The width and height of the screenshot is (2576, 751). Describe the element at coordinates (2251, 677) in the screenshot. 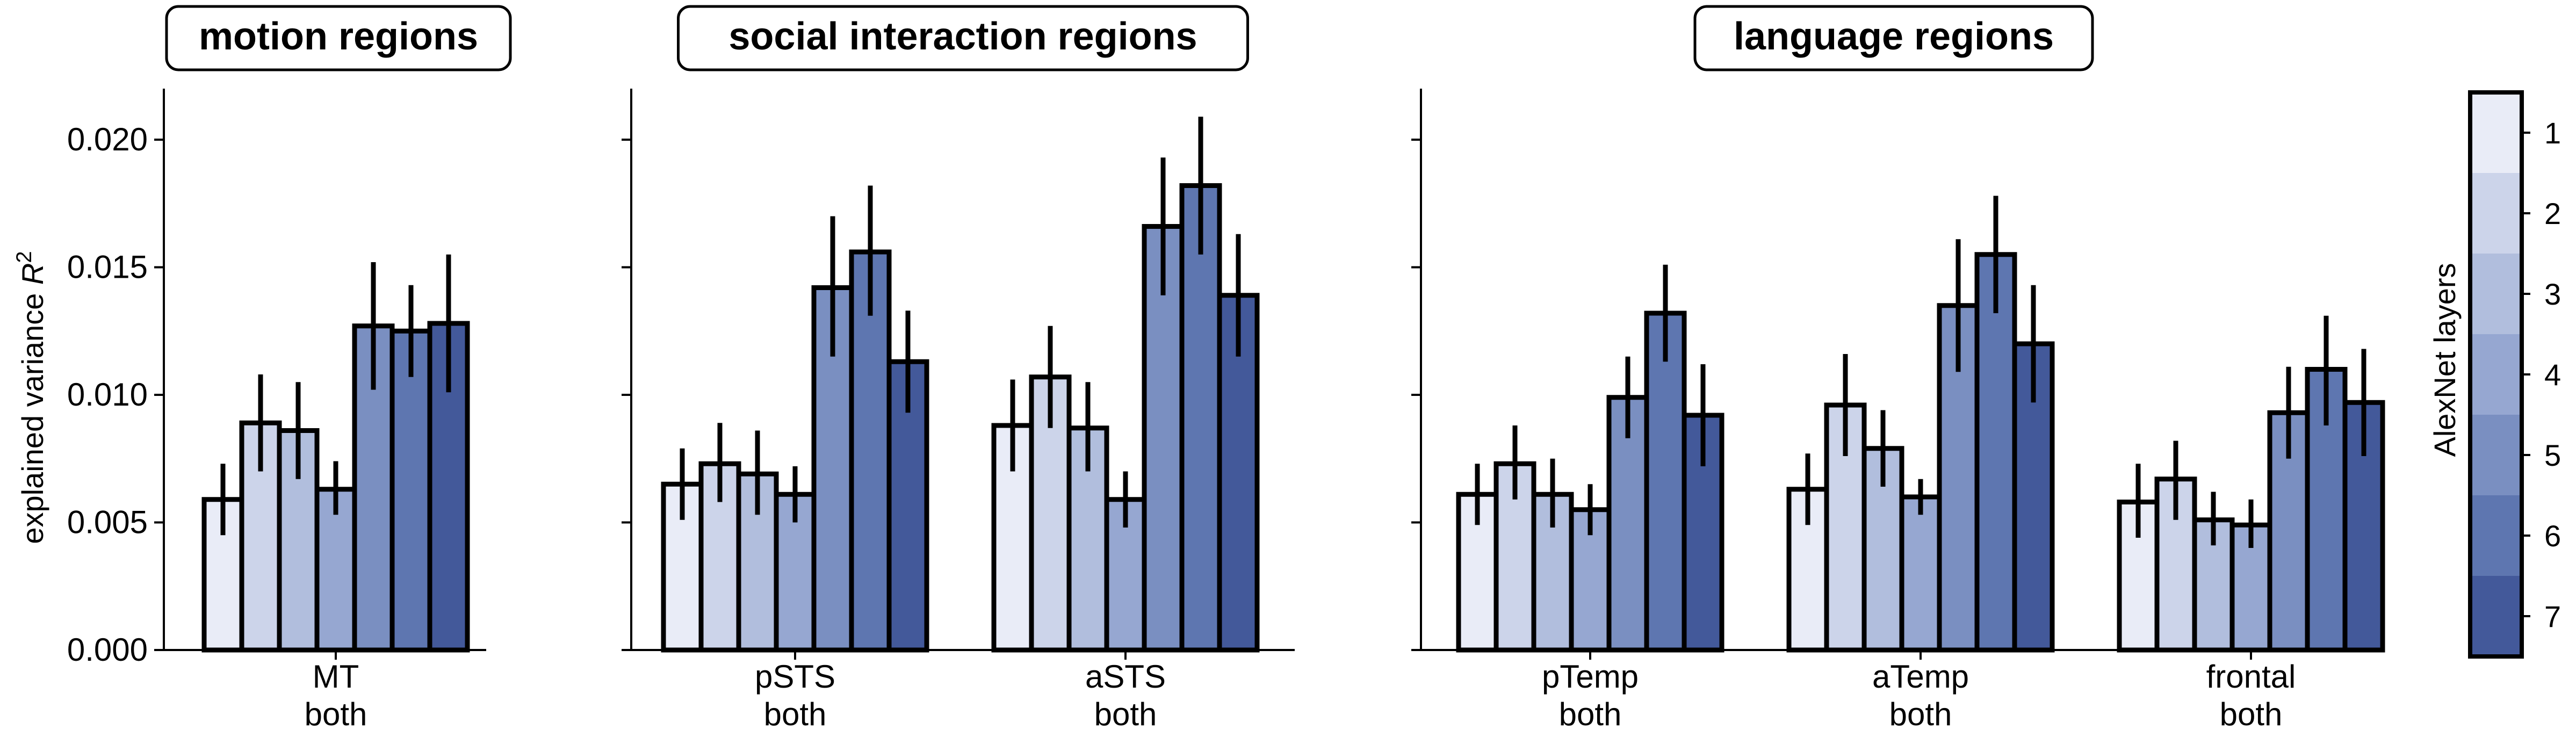

I see `x-tick-label: frontal` at that location.